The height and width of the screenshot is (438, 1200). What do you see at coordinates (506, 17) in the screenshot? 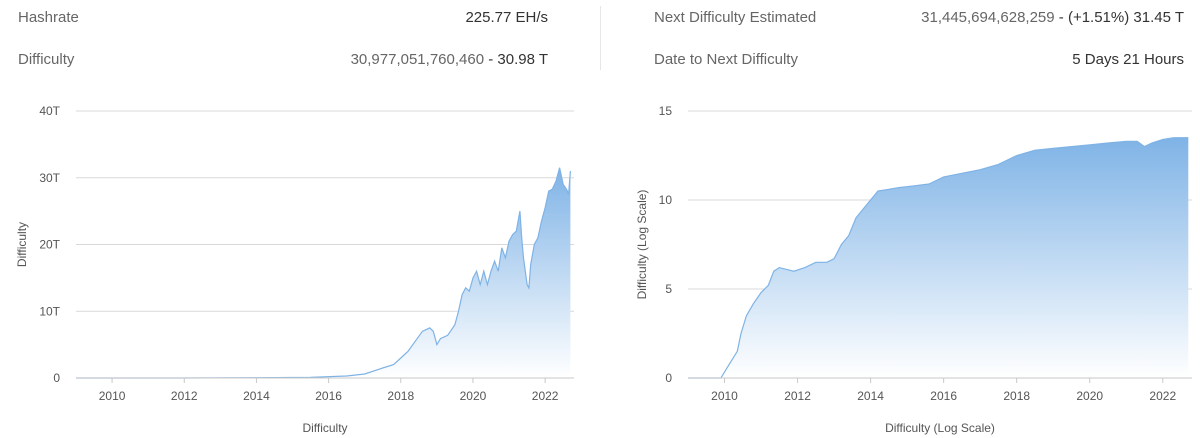
I see `hashrate-value: 225.77 EH/s` at bounding box center [506, 17].